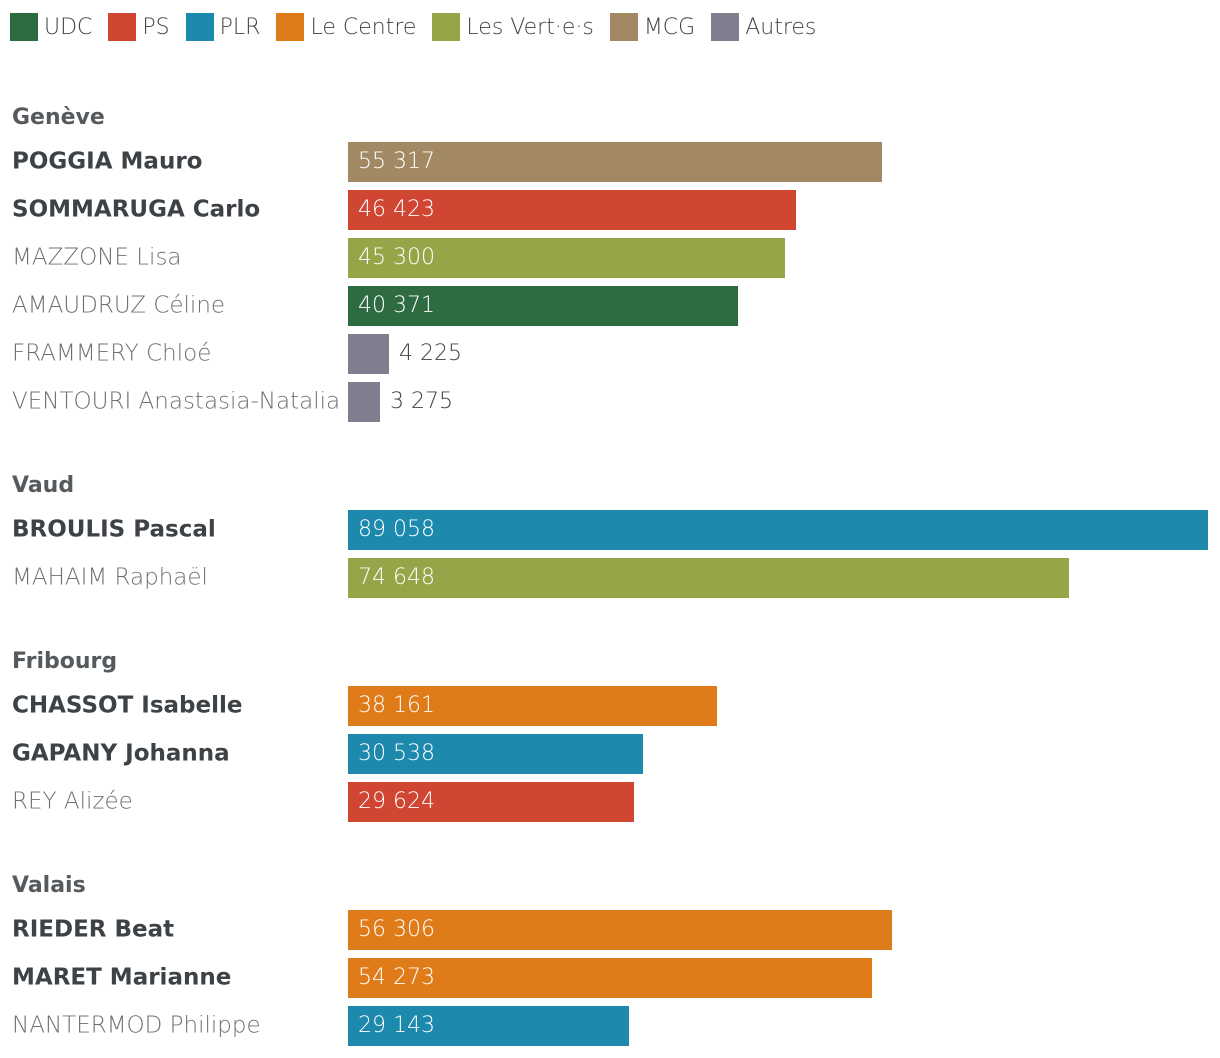 This screenshot has width=1220, height=1058. What do you see at coordinates (111, 354) in the screenshot?
I see `candidate-name: FRAMMERY Chloé` at bounding box center [111, 354].